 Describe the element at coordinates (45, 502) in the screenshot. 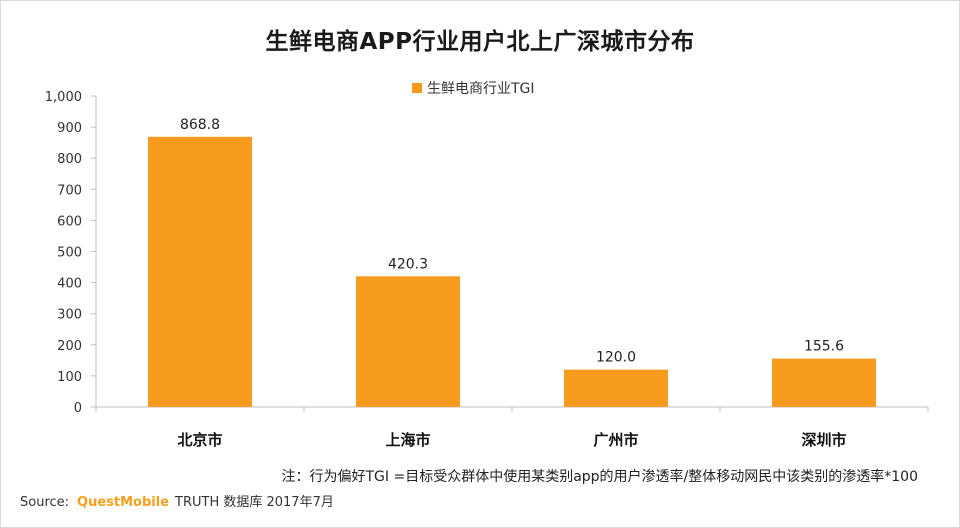

I see `source-prefix: Source:` at that location.